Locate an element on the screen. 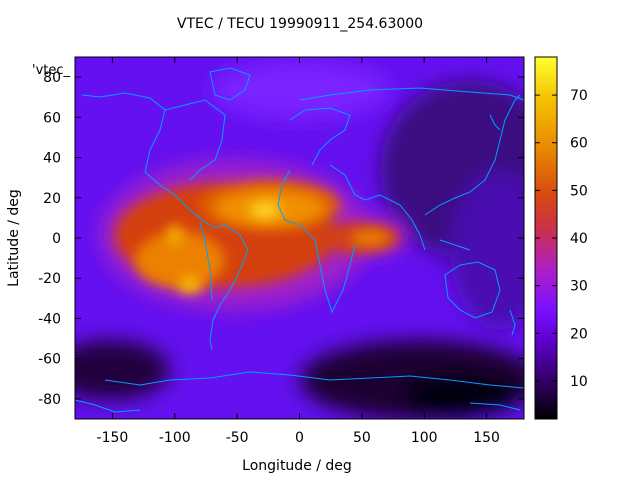  colorbar-tick-label: 10 is located at coordinates (579, 382).